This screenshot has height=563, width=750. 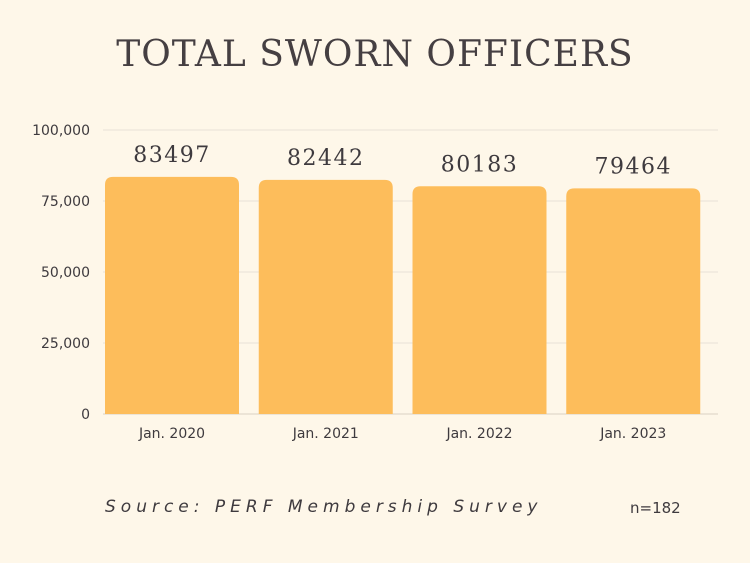 What do you see at coordinates (61, 131) in the screenshot?
I see `y-tick-label: 100,000` at bounding box center [61, 131].